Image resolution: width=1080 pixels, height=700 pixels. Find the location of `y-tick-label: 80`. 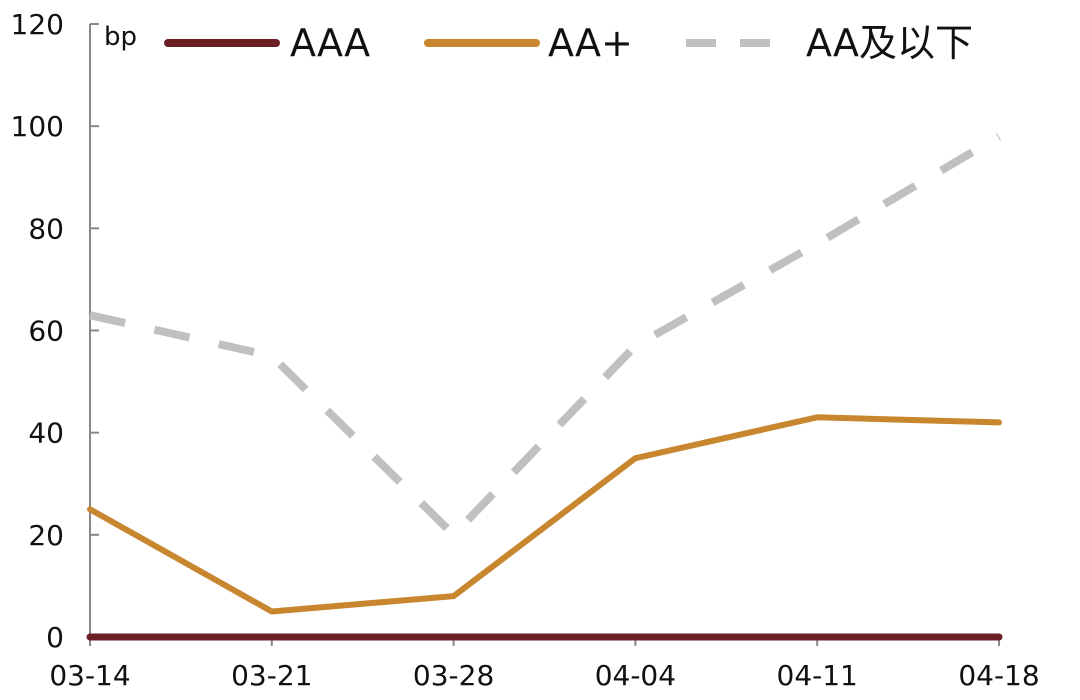

y-tick-label: 80 is located at coordinates (46, 228).